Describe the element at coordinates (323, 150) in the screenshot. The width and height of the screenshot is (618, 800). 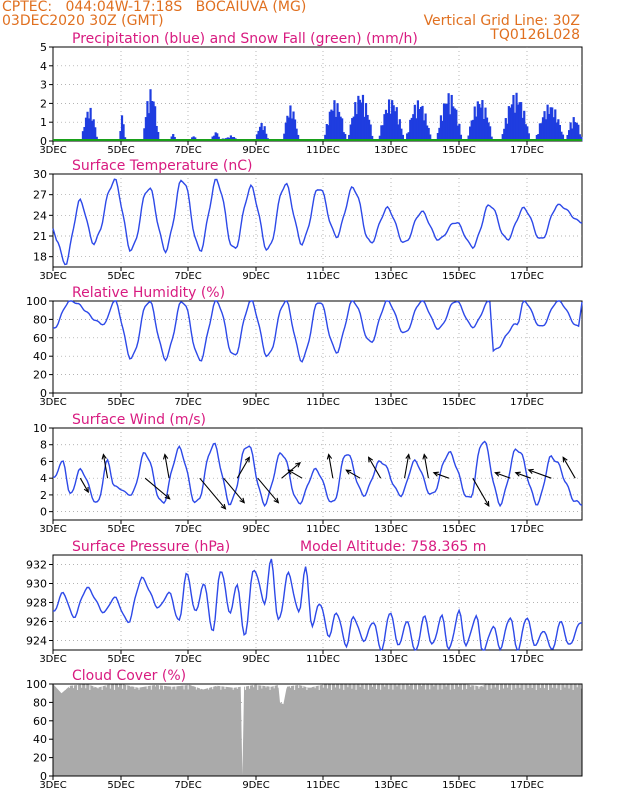
I see `x-tick-label: 11DEC` at that location.